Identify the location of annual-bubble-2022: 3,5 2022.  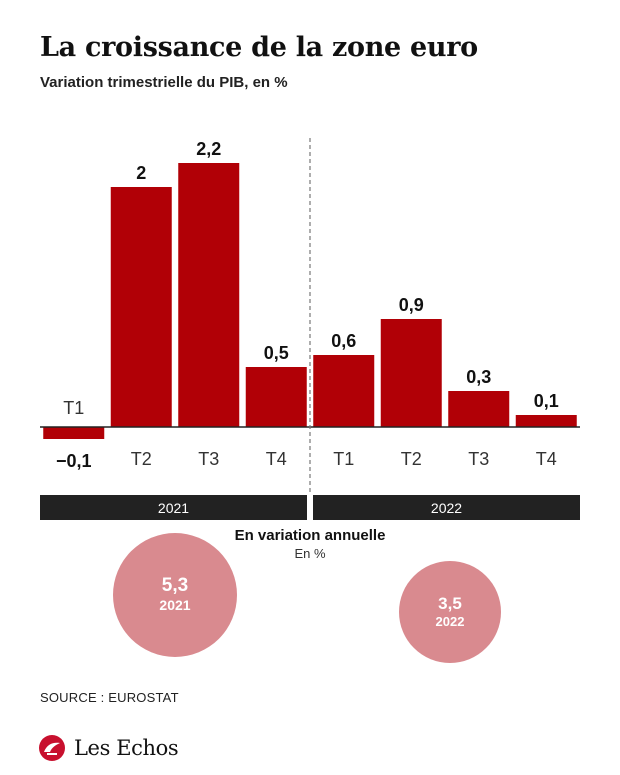
(450, 612).